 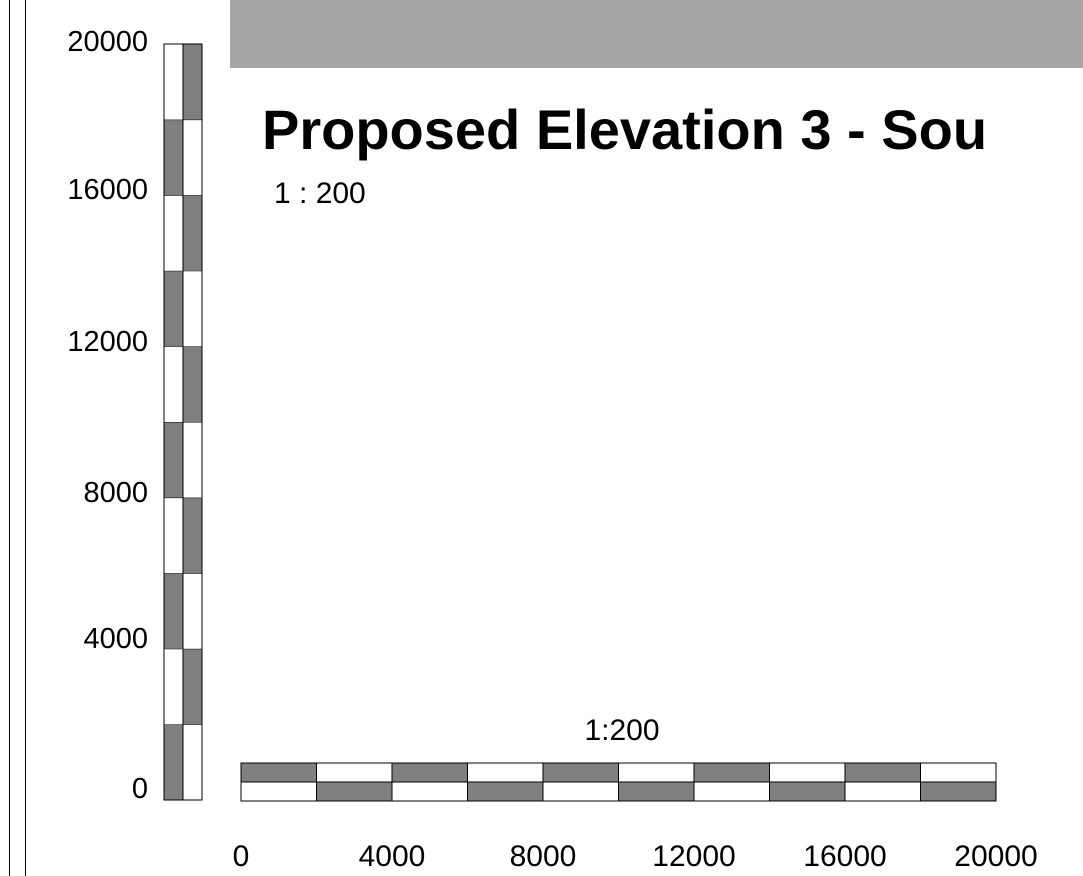 I want to click on page-title: Proposed Elevation 3 - Sou, so click(x=624, y=129).